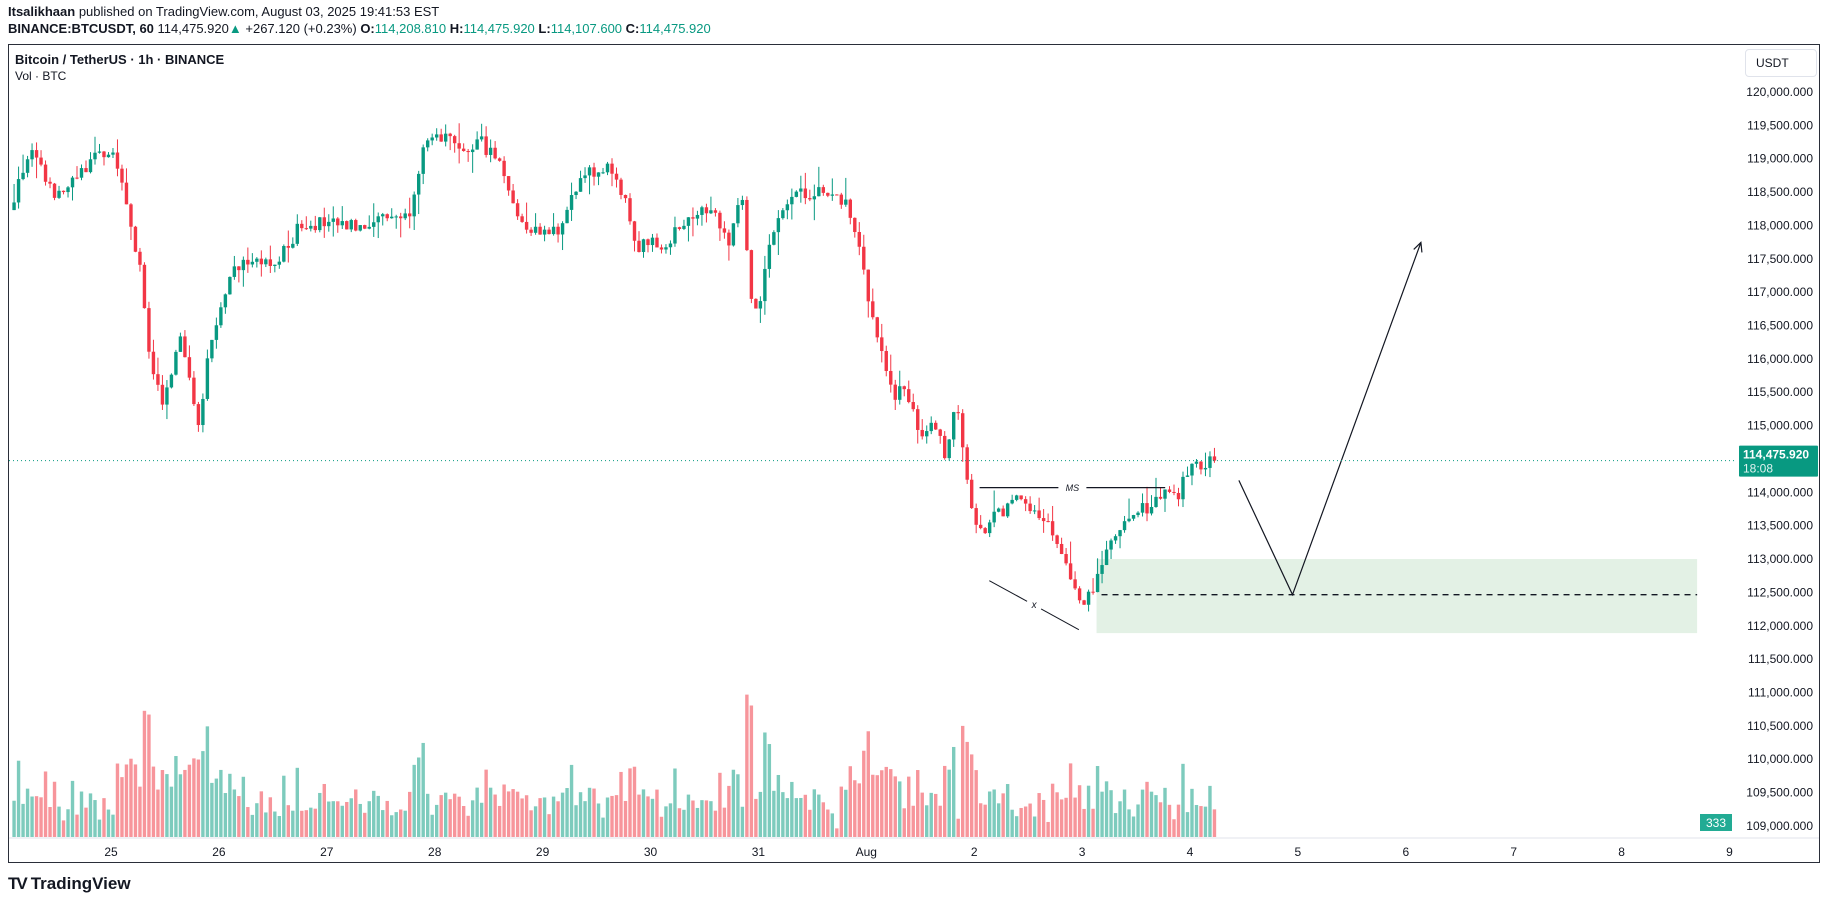 The width and height of the screenshot is (1829, 903). Describe the element at coordinates (1397, 596) in the screenshot. I see `demand-zone` at that location.